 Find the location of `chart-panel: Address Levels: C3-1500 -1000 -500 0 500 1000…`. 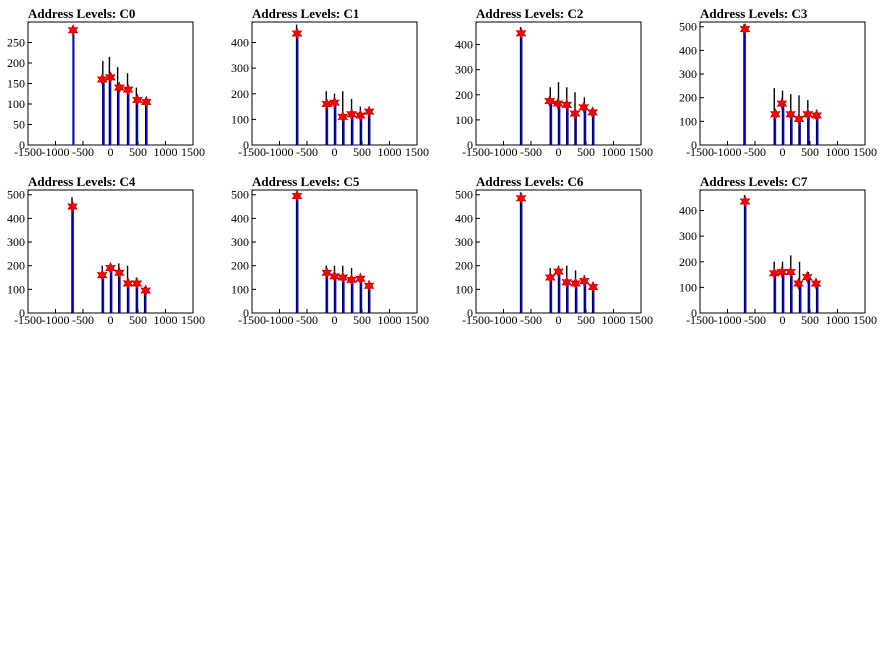

chart-panel: Address Levels: C3-1500 -1000 -500 0 500 1000… is located at coordinates (778, 82).